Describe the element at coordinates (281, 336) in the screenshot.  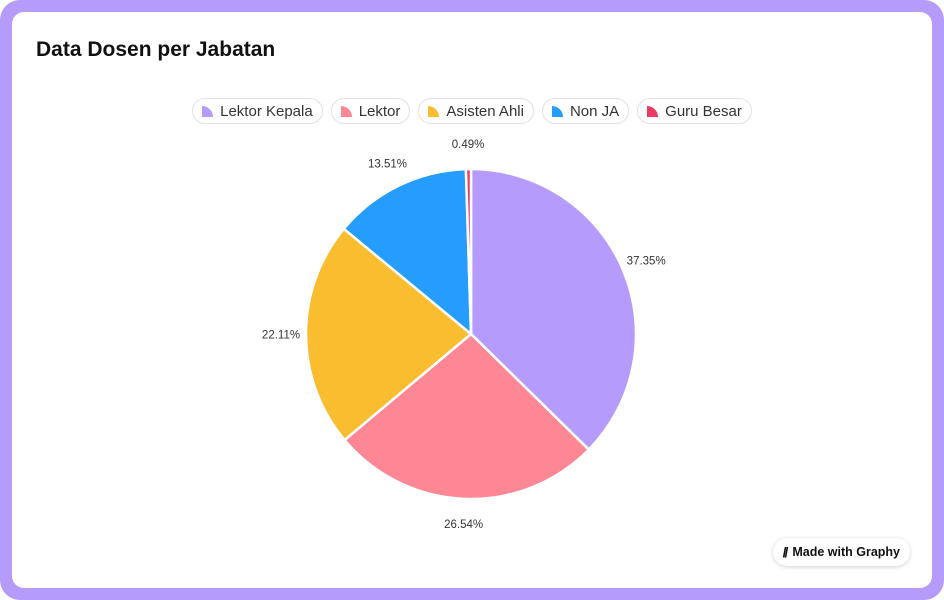
I see `slice-data-label: 22.11%` at that location.